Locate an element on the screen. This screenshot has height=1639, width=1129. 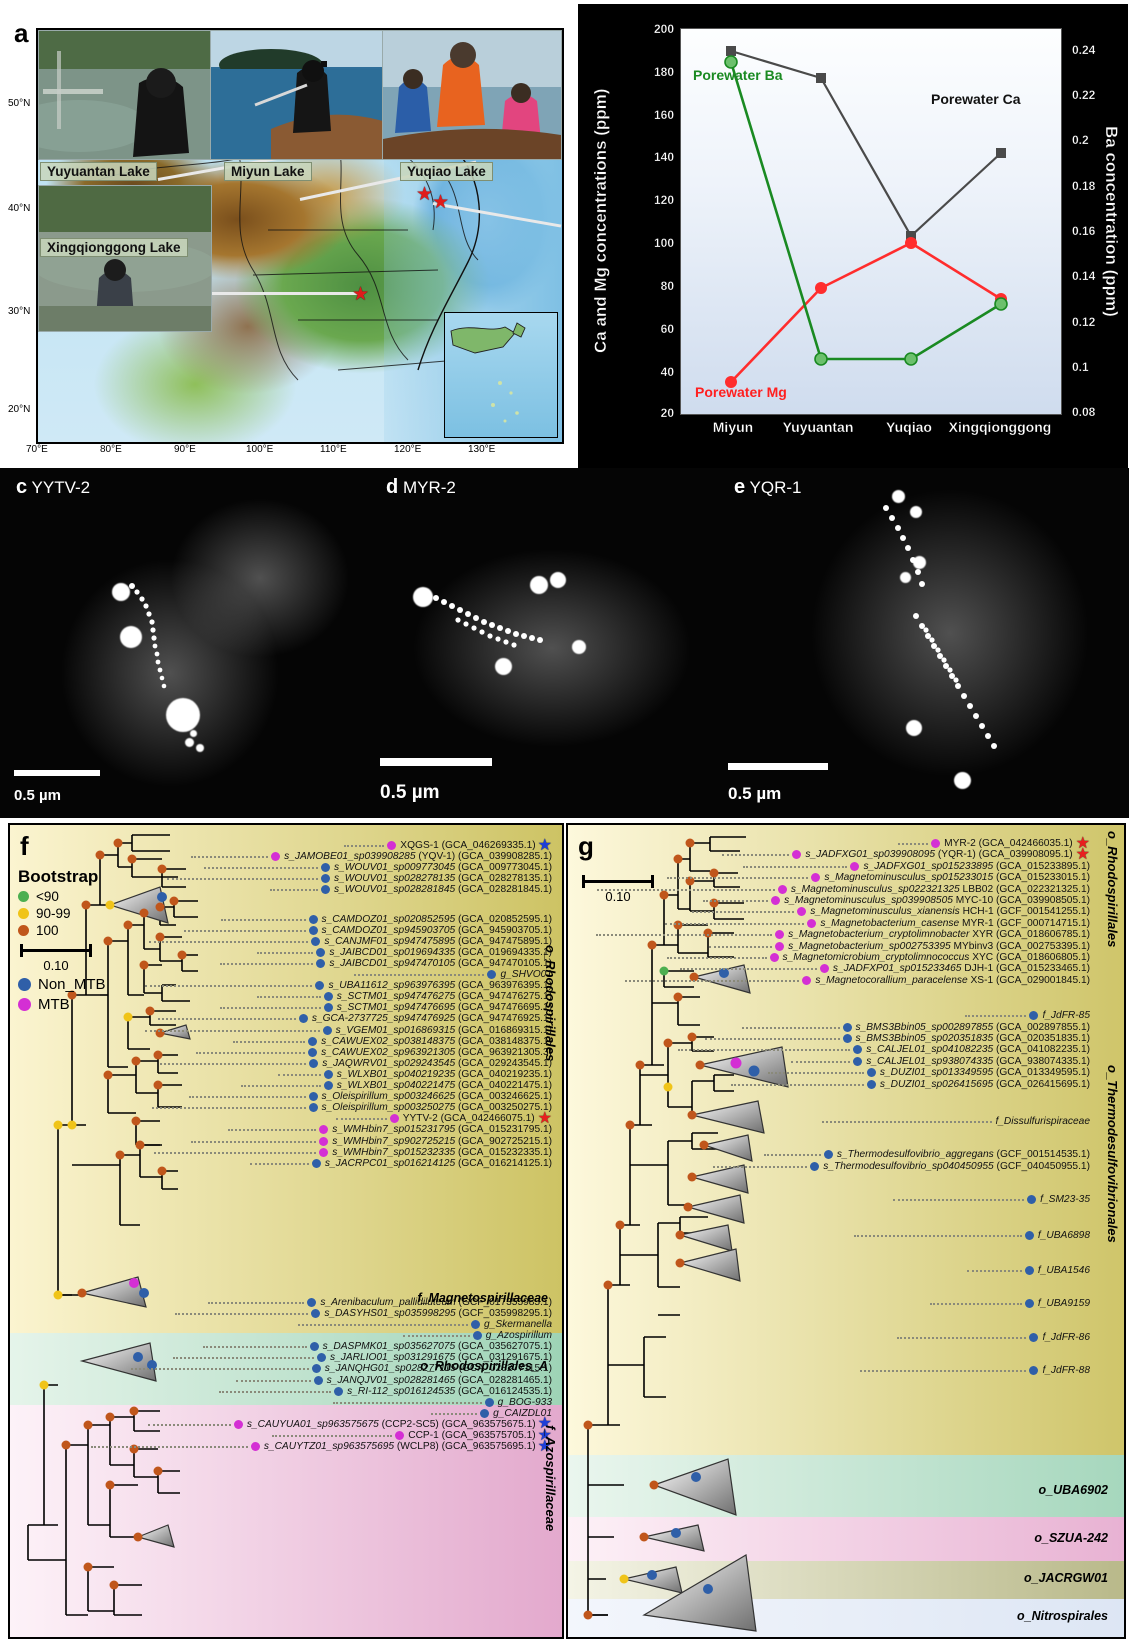
y2-tick-018: 0.18 is located at coordinates (1084, 186).